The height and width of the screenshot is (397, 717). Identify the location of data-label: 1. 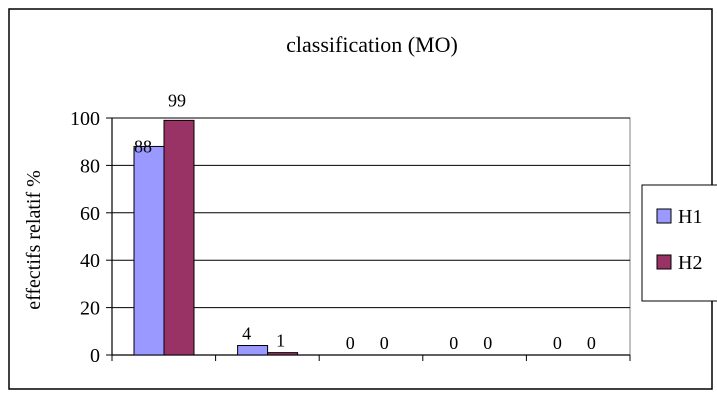
(280, 341).